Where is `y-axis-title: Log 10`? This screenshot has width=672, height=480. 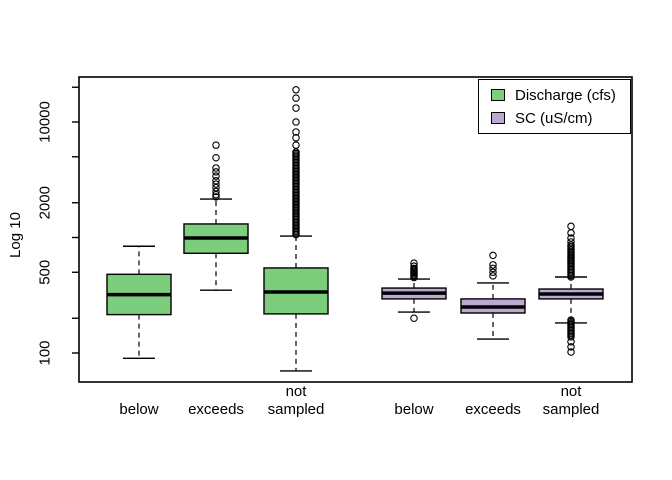 y-axis-title: Log 10 is located at coordinates (15, 235).